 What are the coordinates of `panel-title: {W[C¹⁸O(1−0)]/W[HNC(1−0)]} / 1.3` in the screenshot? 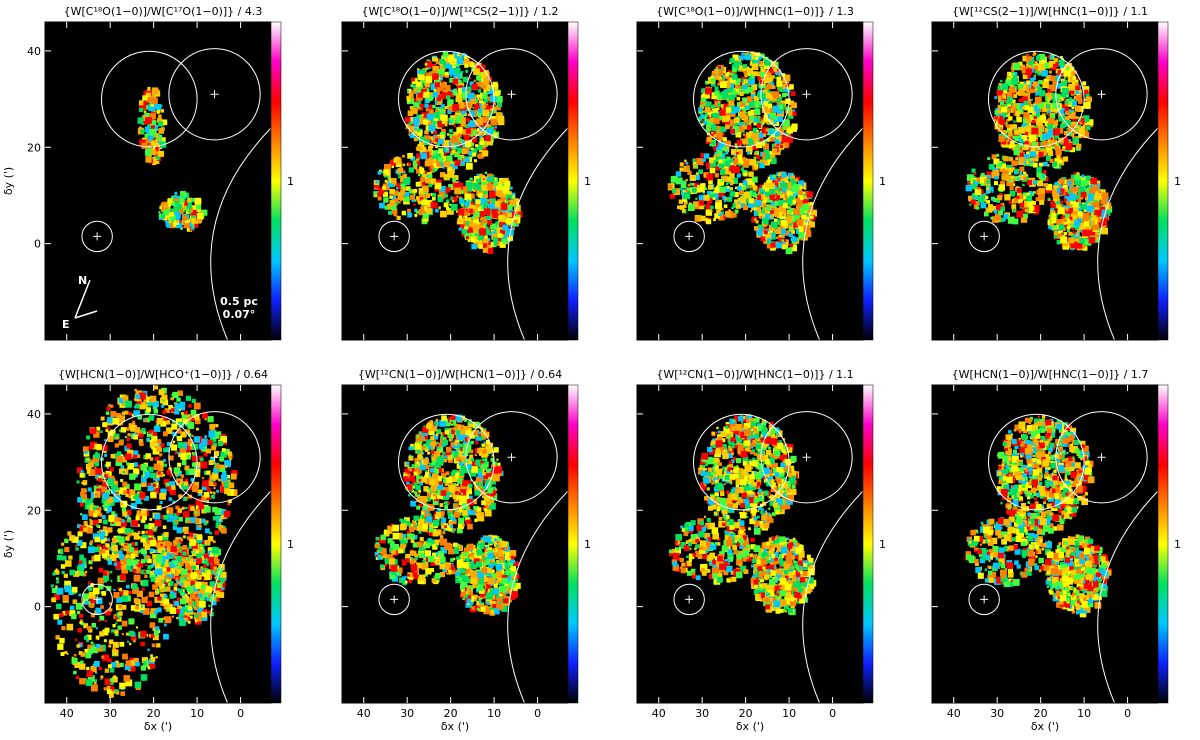 It's located at (755, 11).